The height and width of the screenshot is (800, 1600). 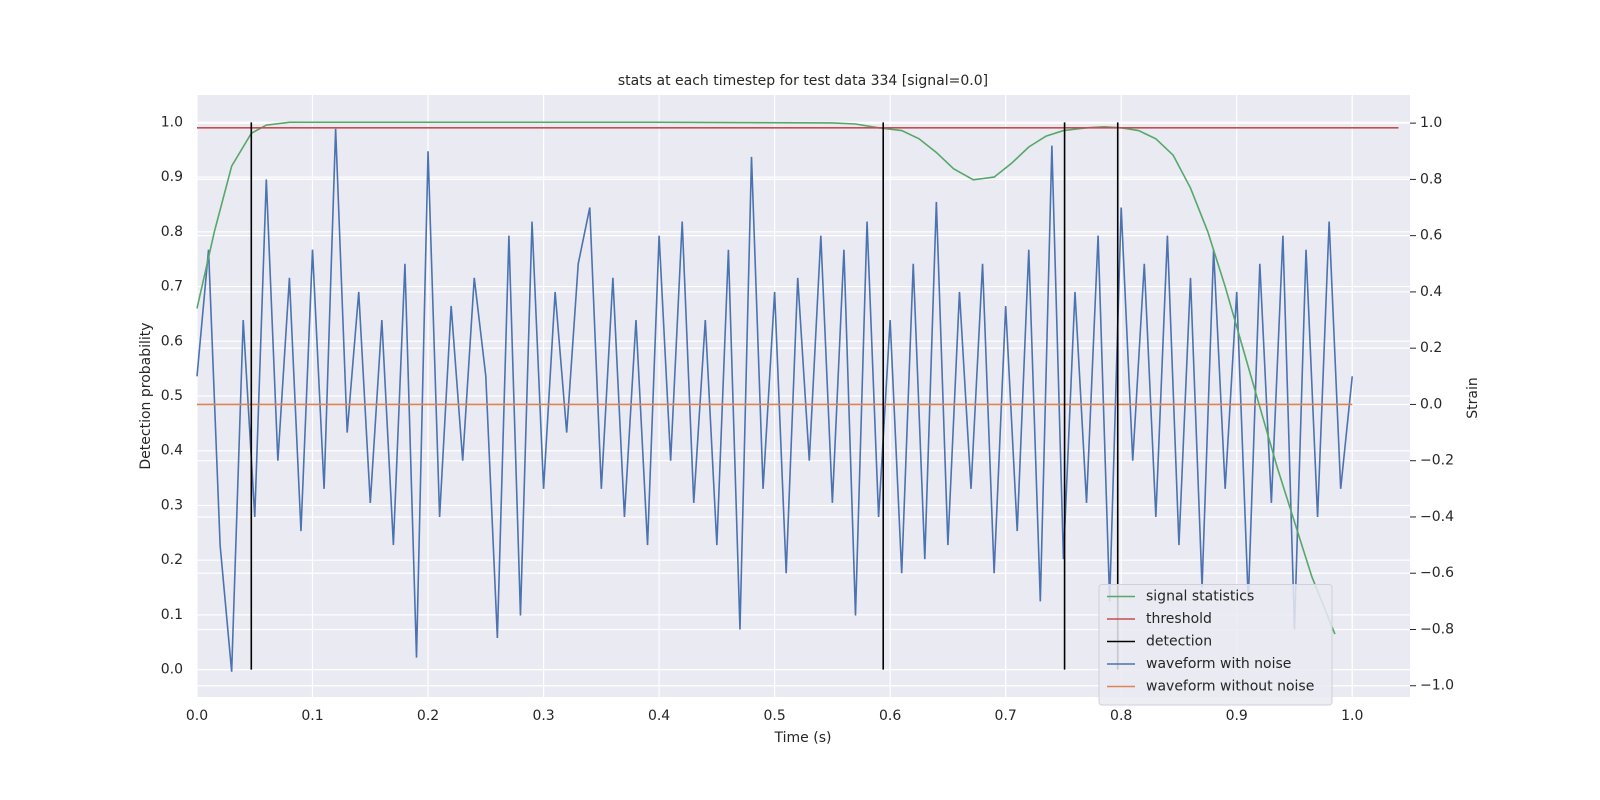 What do you see at coordinates (1431, 348) in the screenshot?
I see `y2-tick-label: 0.2` at bounding box center [1431, 348].